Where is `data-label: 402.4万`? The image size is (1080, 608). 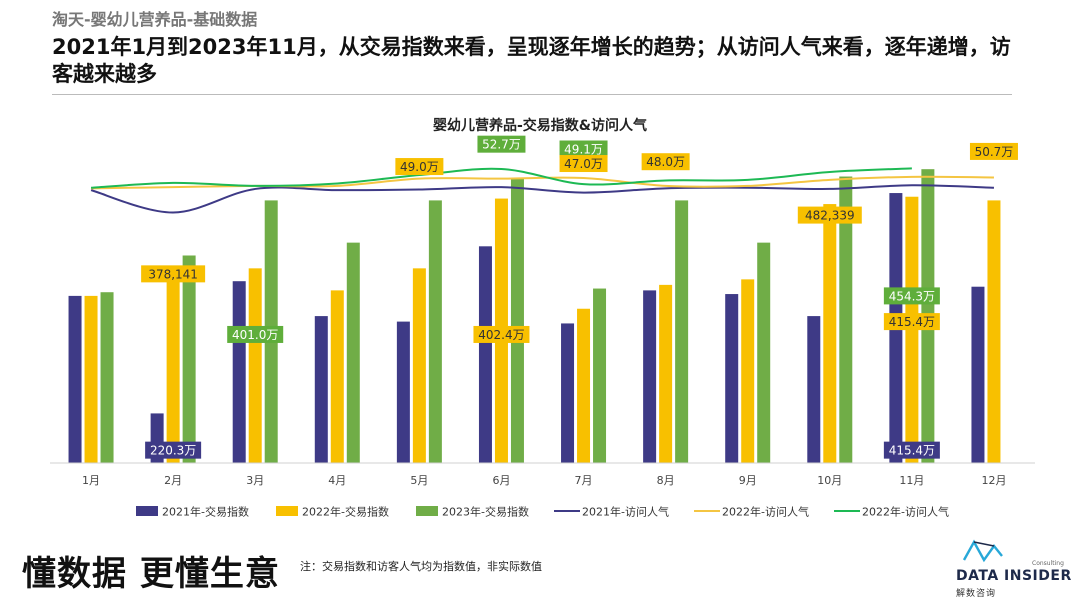
data-label: 402.4万 is located at coordinates (501, 335).